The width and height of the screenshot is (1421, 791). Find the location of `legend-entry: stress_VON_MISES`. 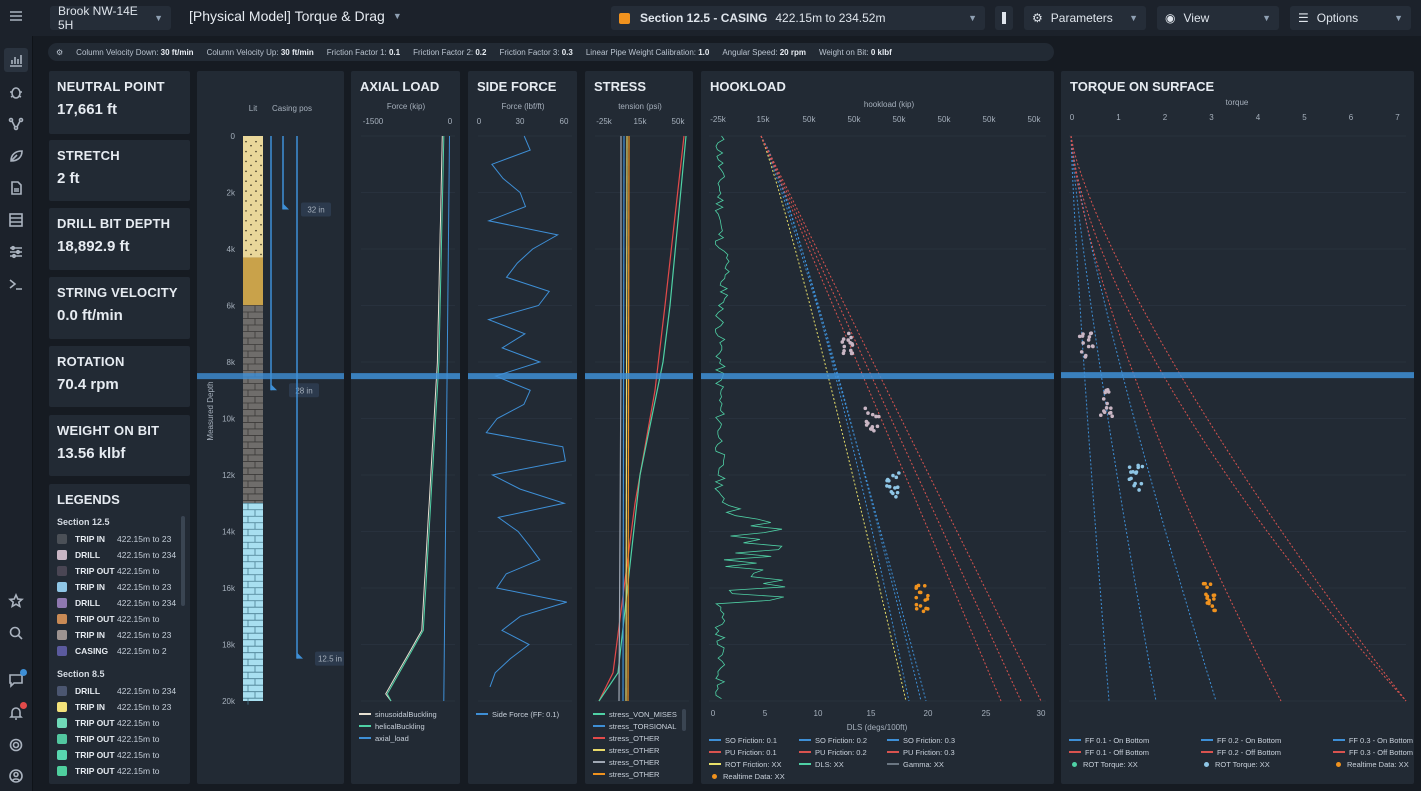

legend-entry: stress_VON_MISES is located at coordinates (635, 714).